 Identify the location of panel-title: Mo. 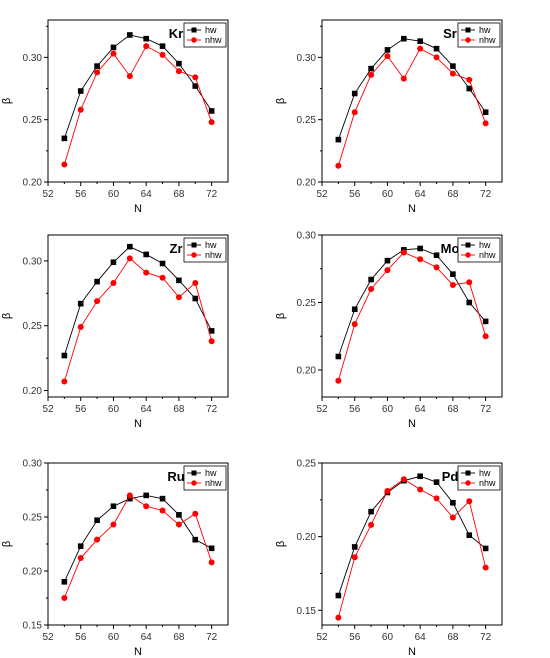
(450, 248).